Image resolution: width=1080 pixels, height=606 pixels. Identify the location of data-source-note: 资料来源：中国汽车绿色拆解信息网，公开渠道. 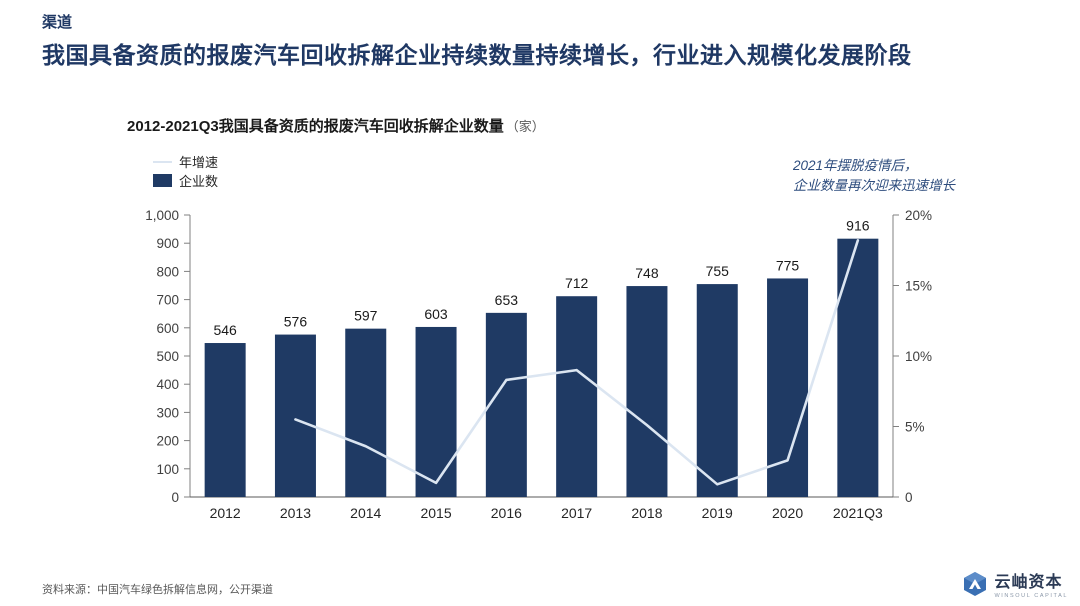
(157, 590).